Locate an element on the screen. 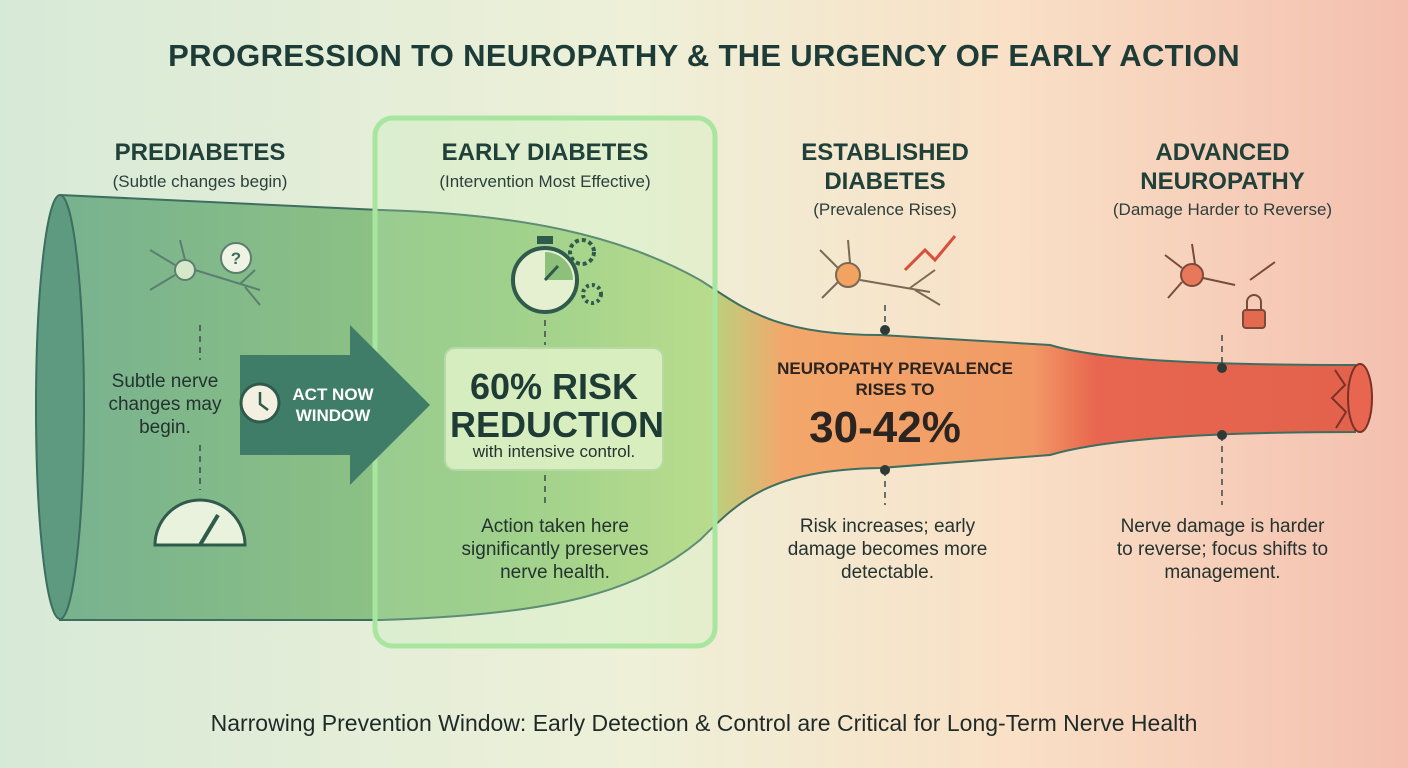 This screenshot has width=1408, height=768. stage-subheading: (Prevalence Rises) is located at coordinates (885, 209).